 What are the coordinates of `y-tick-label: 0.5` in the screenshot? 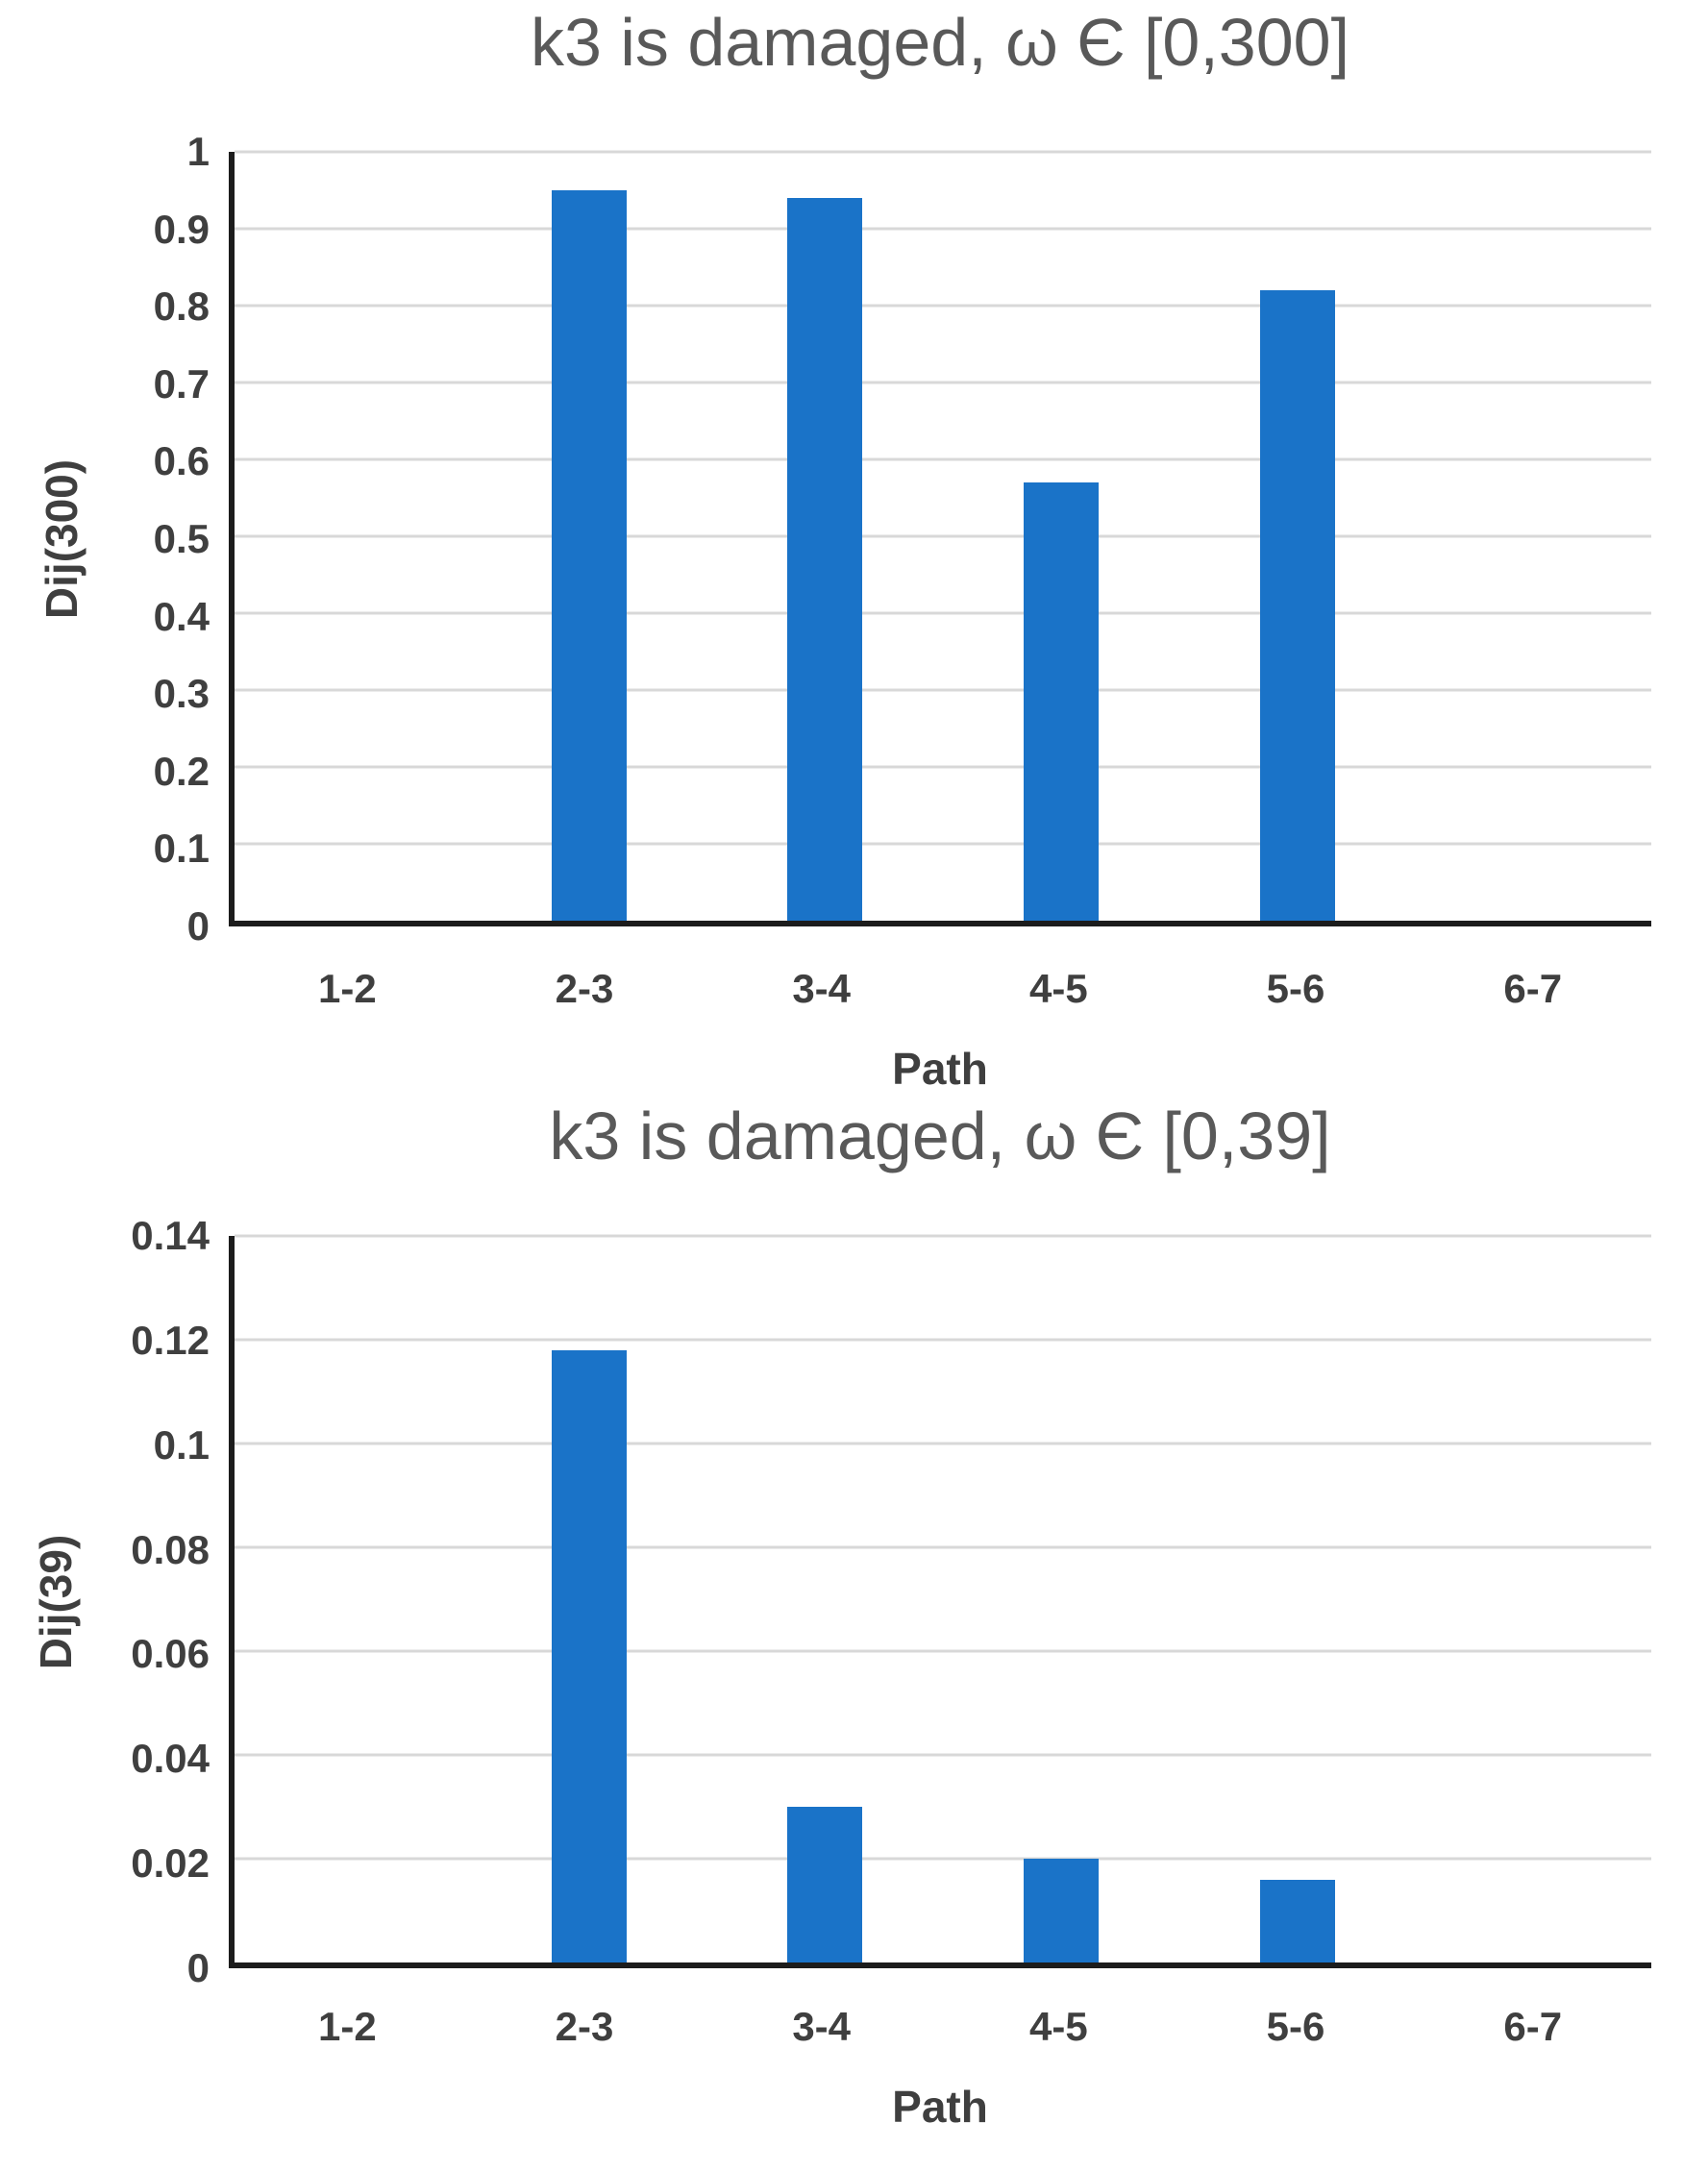 It's located at (182, 538).